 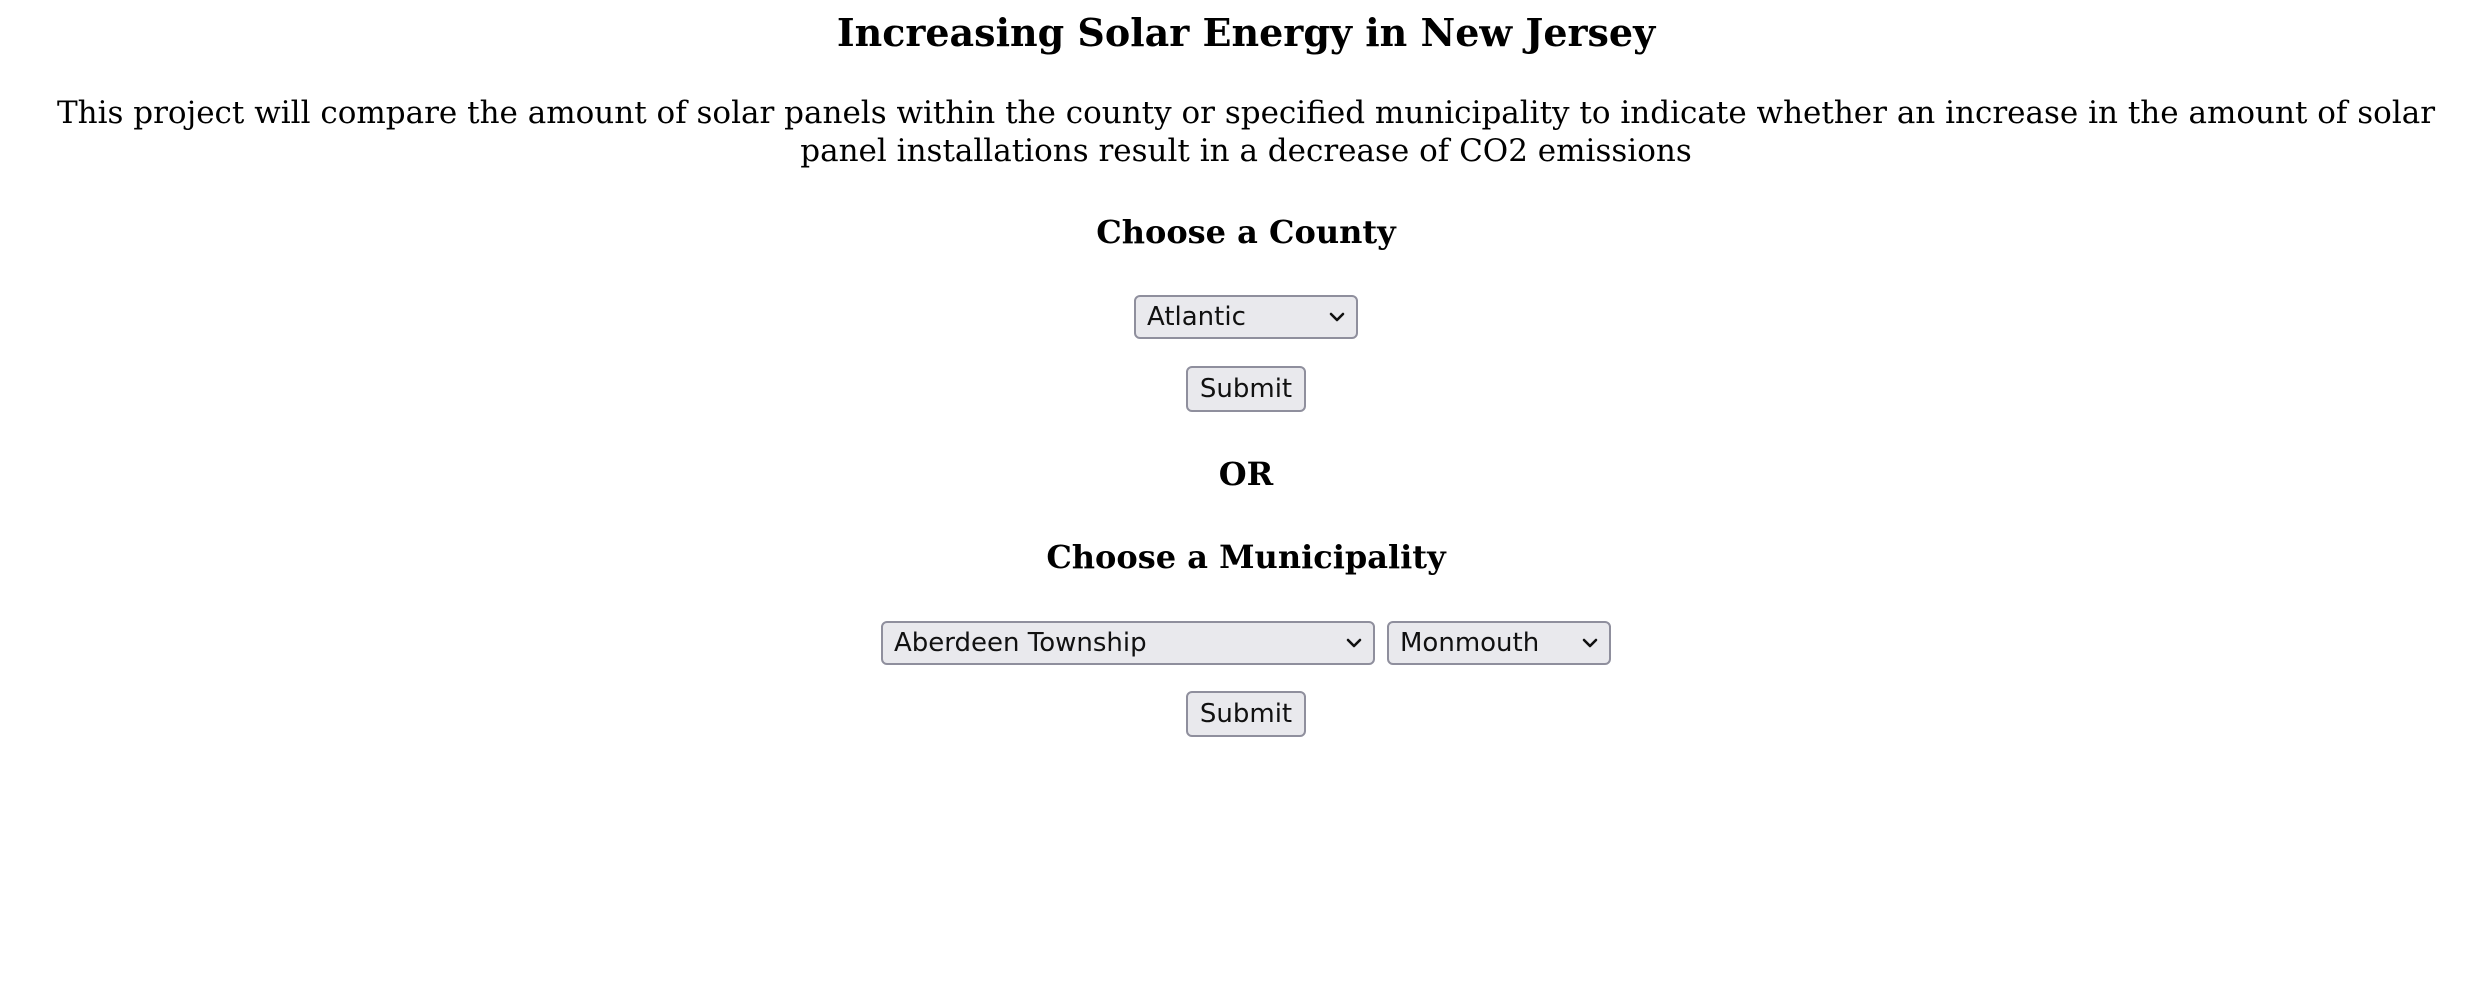 What do you see at coordinates (1246, 32) in the screenshot?
I see `page-title: Increasing Solar Energy in New Jersey` at bounding box center [1246, 32].